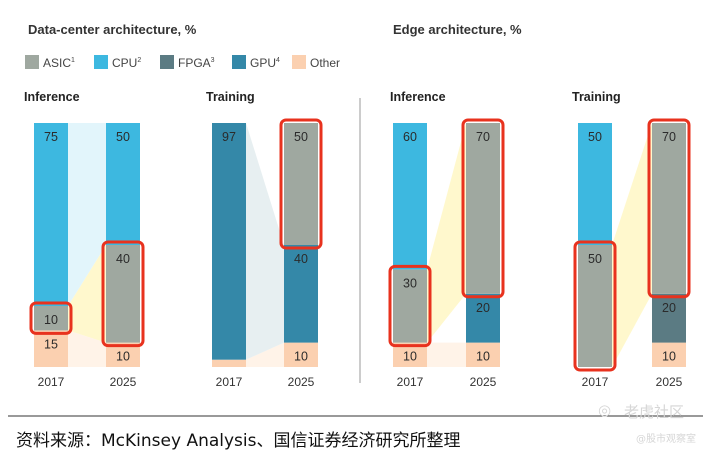  Describe the element at coordinates (229, 241) in the screenshot. I see `bar-segment-0-1-0-gpu` at that location.